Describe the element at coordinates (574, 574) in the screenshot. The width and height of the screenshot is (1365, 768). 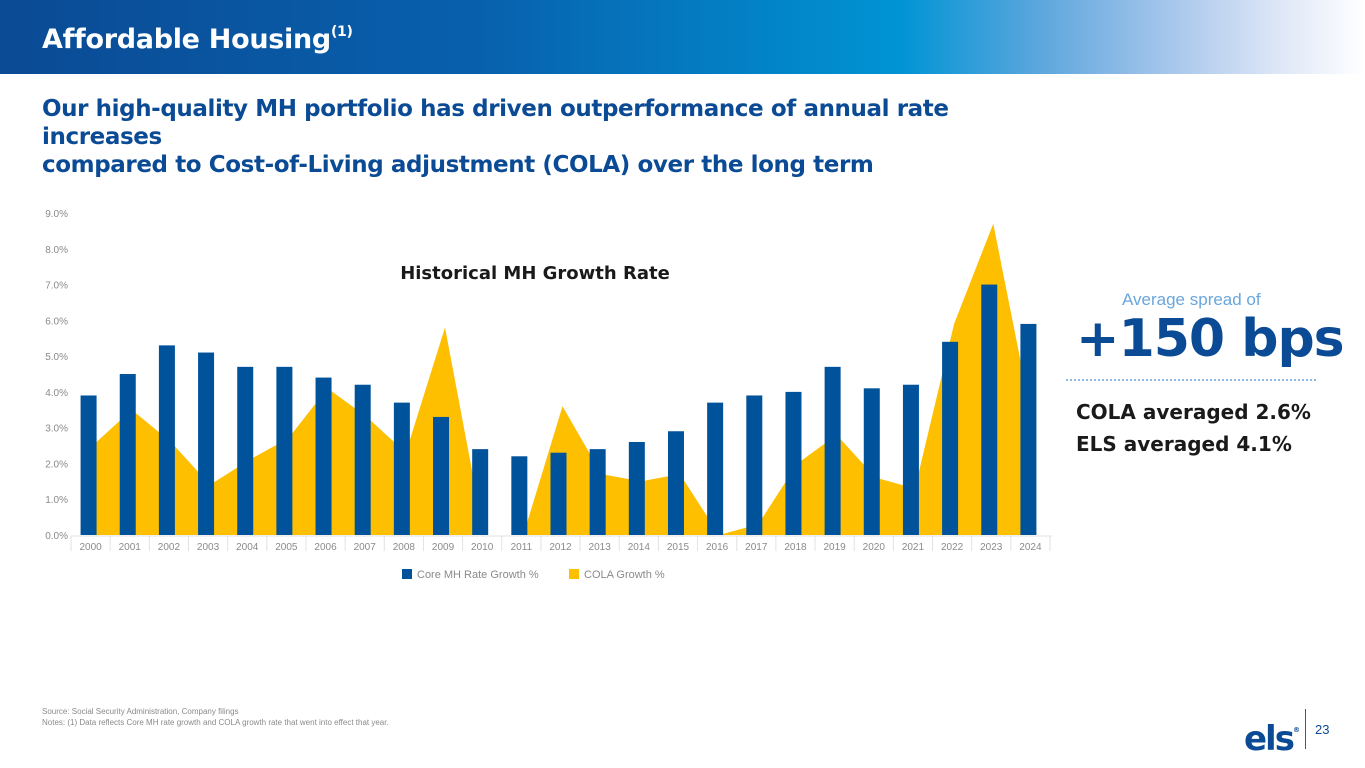
I see `legend-swatch-cola` at that location.